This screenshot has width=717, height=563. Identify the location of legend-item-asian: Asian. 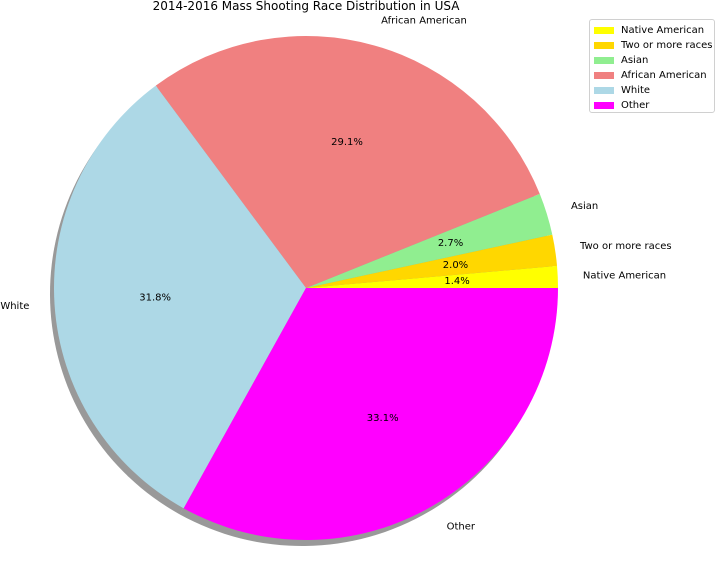
(654, 60).